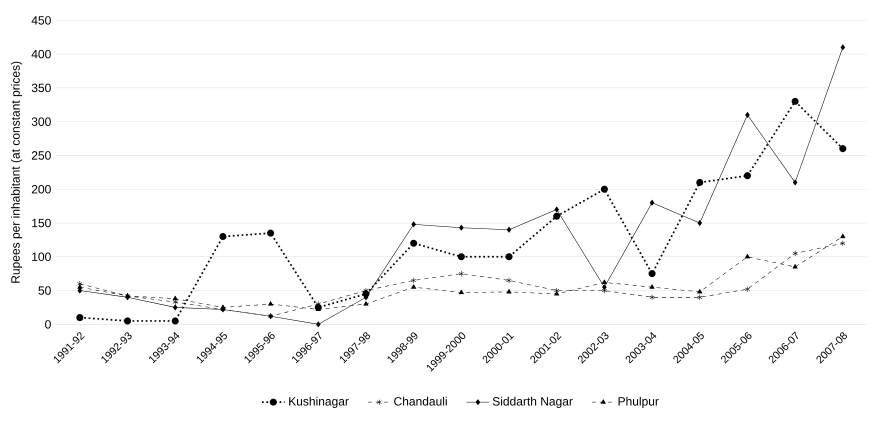  I want to click on y-tick-label: 300, so click(41, 121).